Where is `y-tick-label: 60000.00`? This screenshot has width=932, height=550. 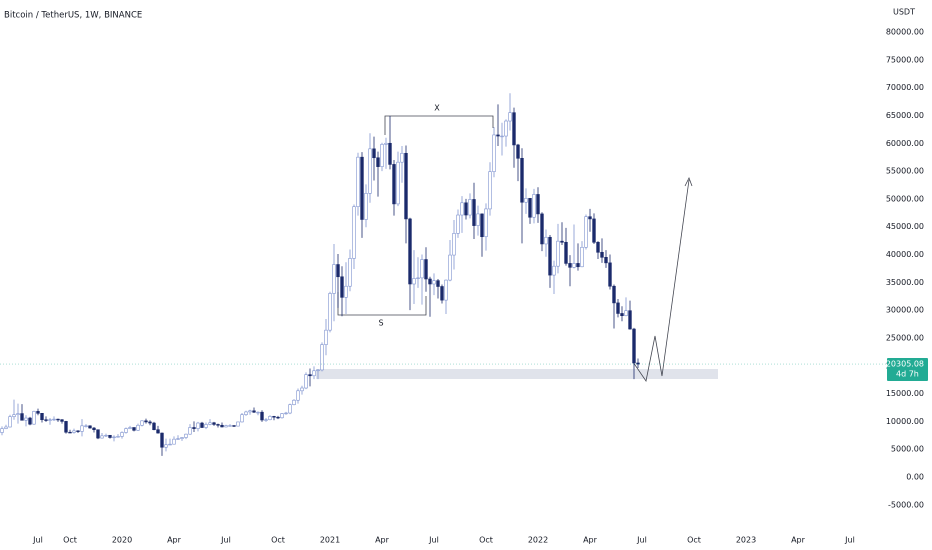
y-tick-label: 60000.00 is located at coordinates (905, 143).